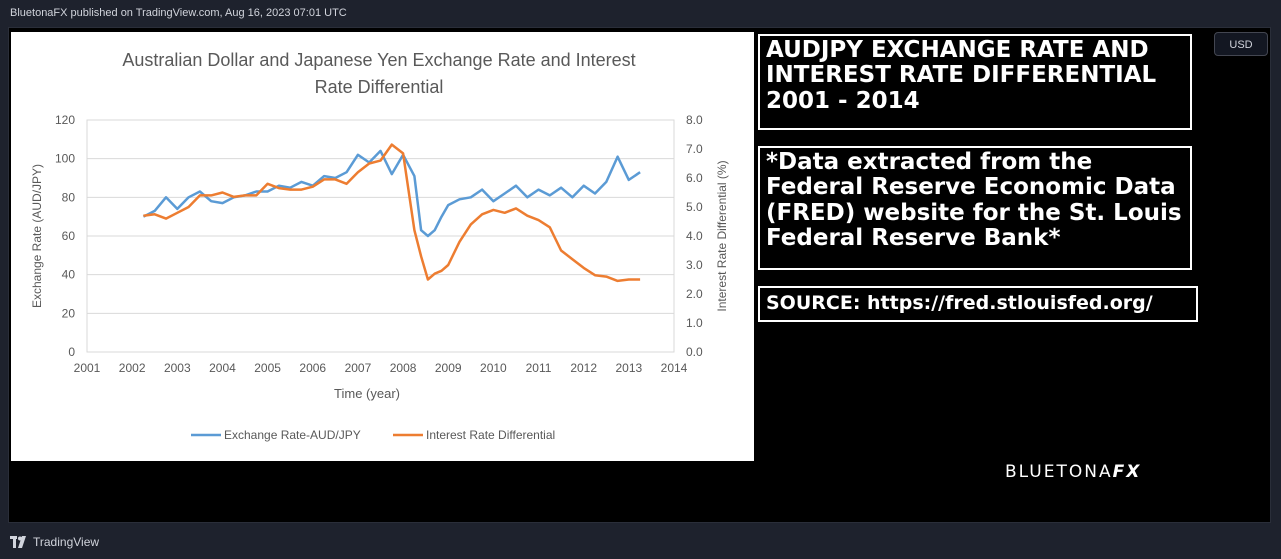 This screenshot has height=559, width=1281. What do you see at coordinates (69, 275) in the screenshot?
I see `y-tick-label-left: 40` at bounding box center [69, 275].